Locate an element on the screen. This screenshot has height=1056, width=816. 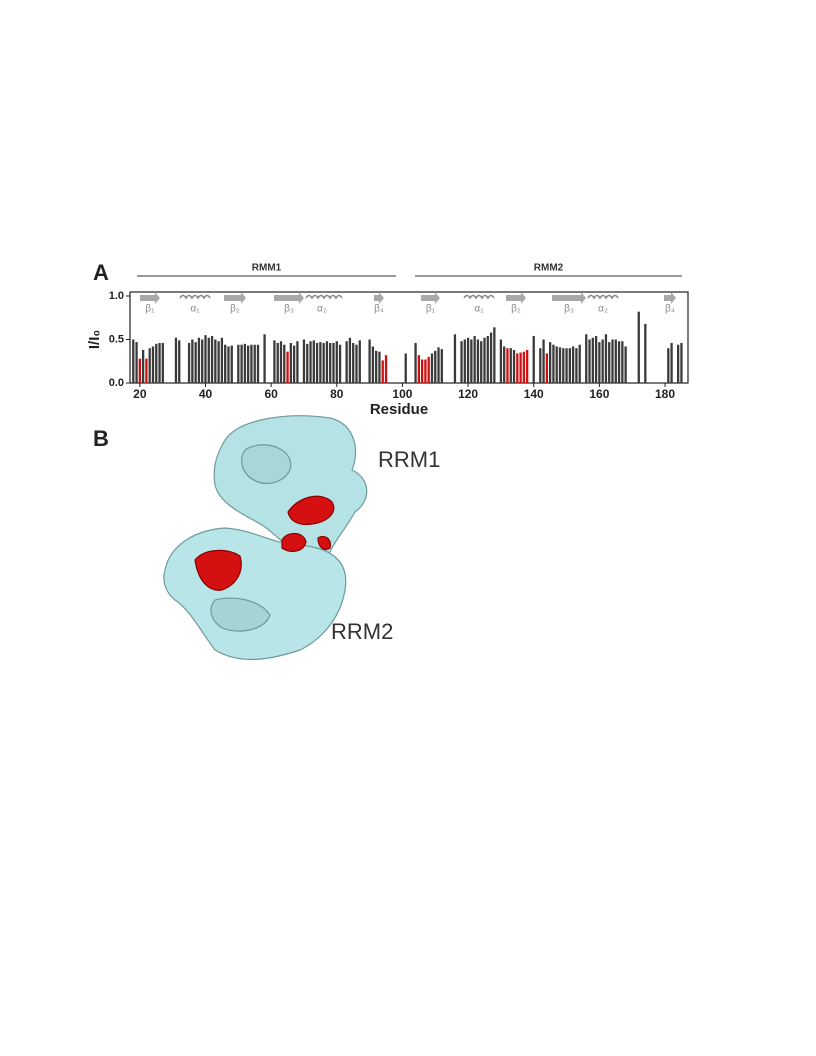
protein-surface is located at coordinates (265, 537).